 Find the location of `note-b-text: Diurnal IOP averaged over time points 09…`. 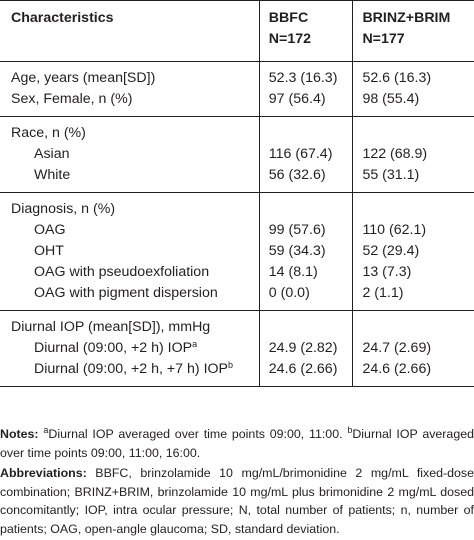

note-b-text: Diurnal IOP averaged over time points 09… is located at coordinates (237, 443).